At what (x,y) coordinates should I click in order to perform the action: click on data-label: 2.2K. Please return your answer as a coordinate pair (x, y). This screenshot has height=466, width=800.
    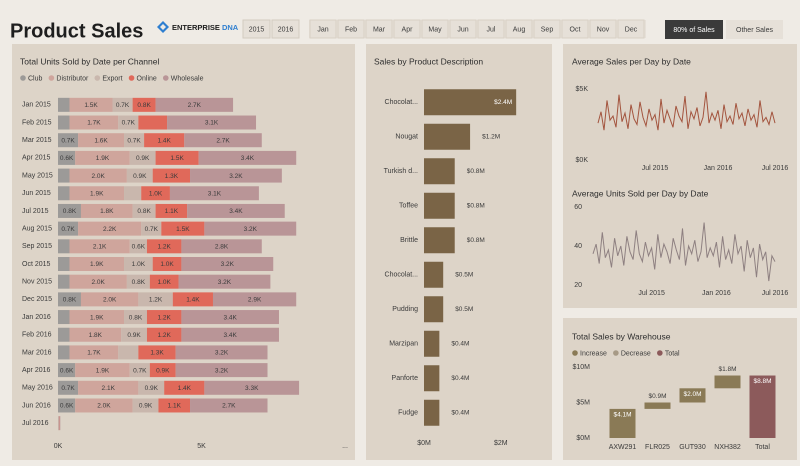
    Looking at the image, I should click on (110, 229).